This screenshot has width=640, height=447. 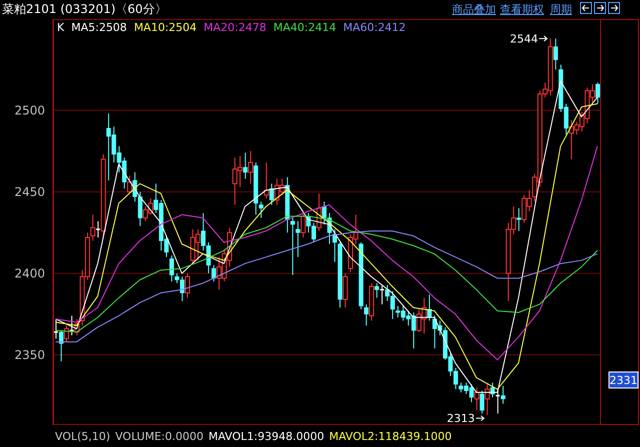 What do you see at coordinates (374, 27) in the screenshot?
I see `text: MA60:2412` at bounding box center [374, 27].